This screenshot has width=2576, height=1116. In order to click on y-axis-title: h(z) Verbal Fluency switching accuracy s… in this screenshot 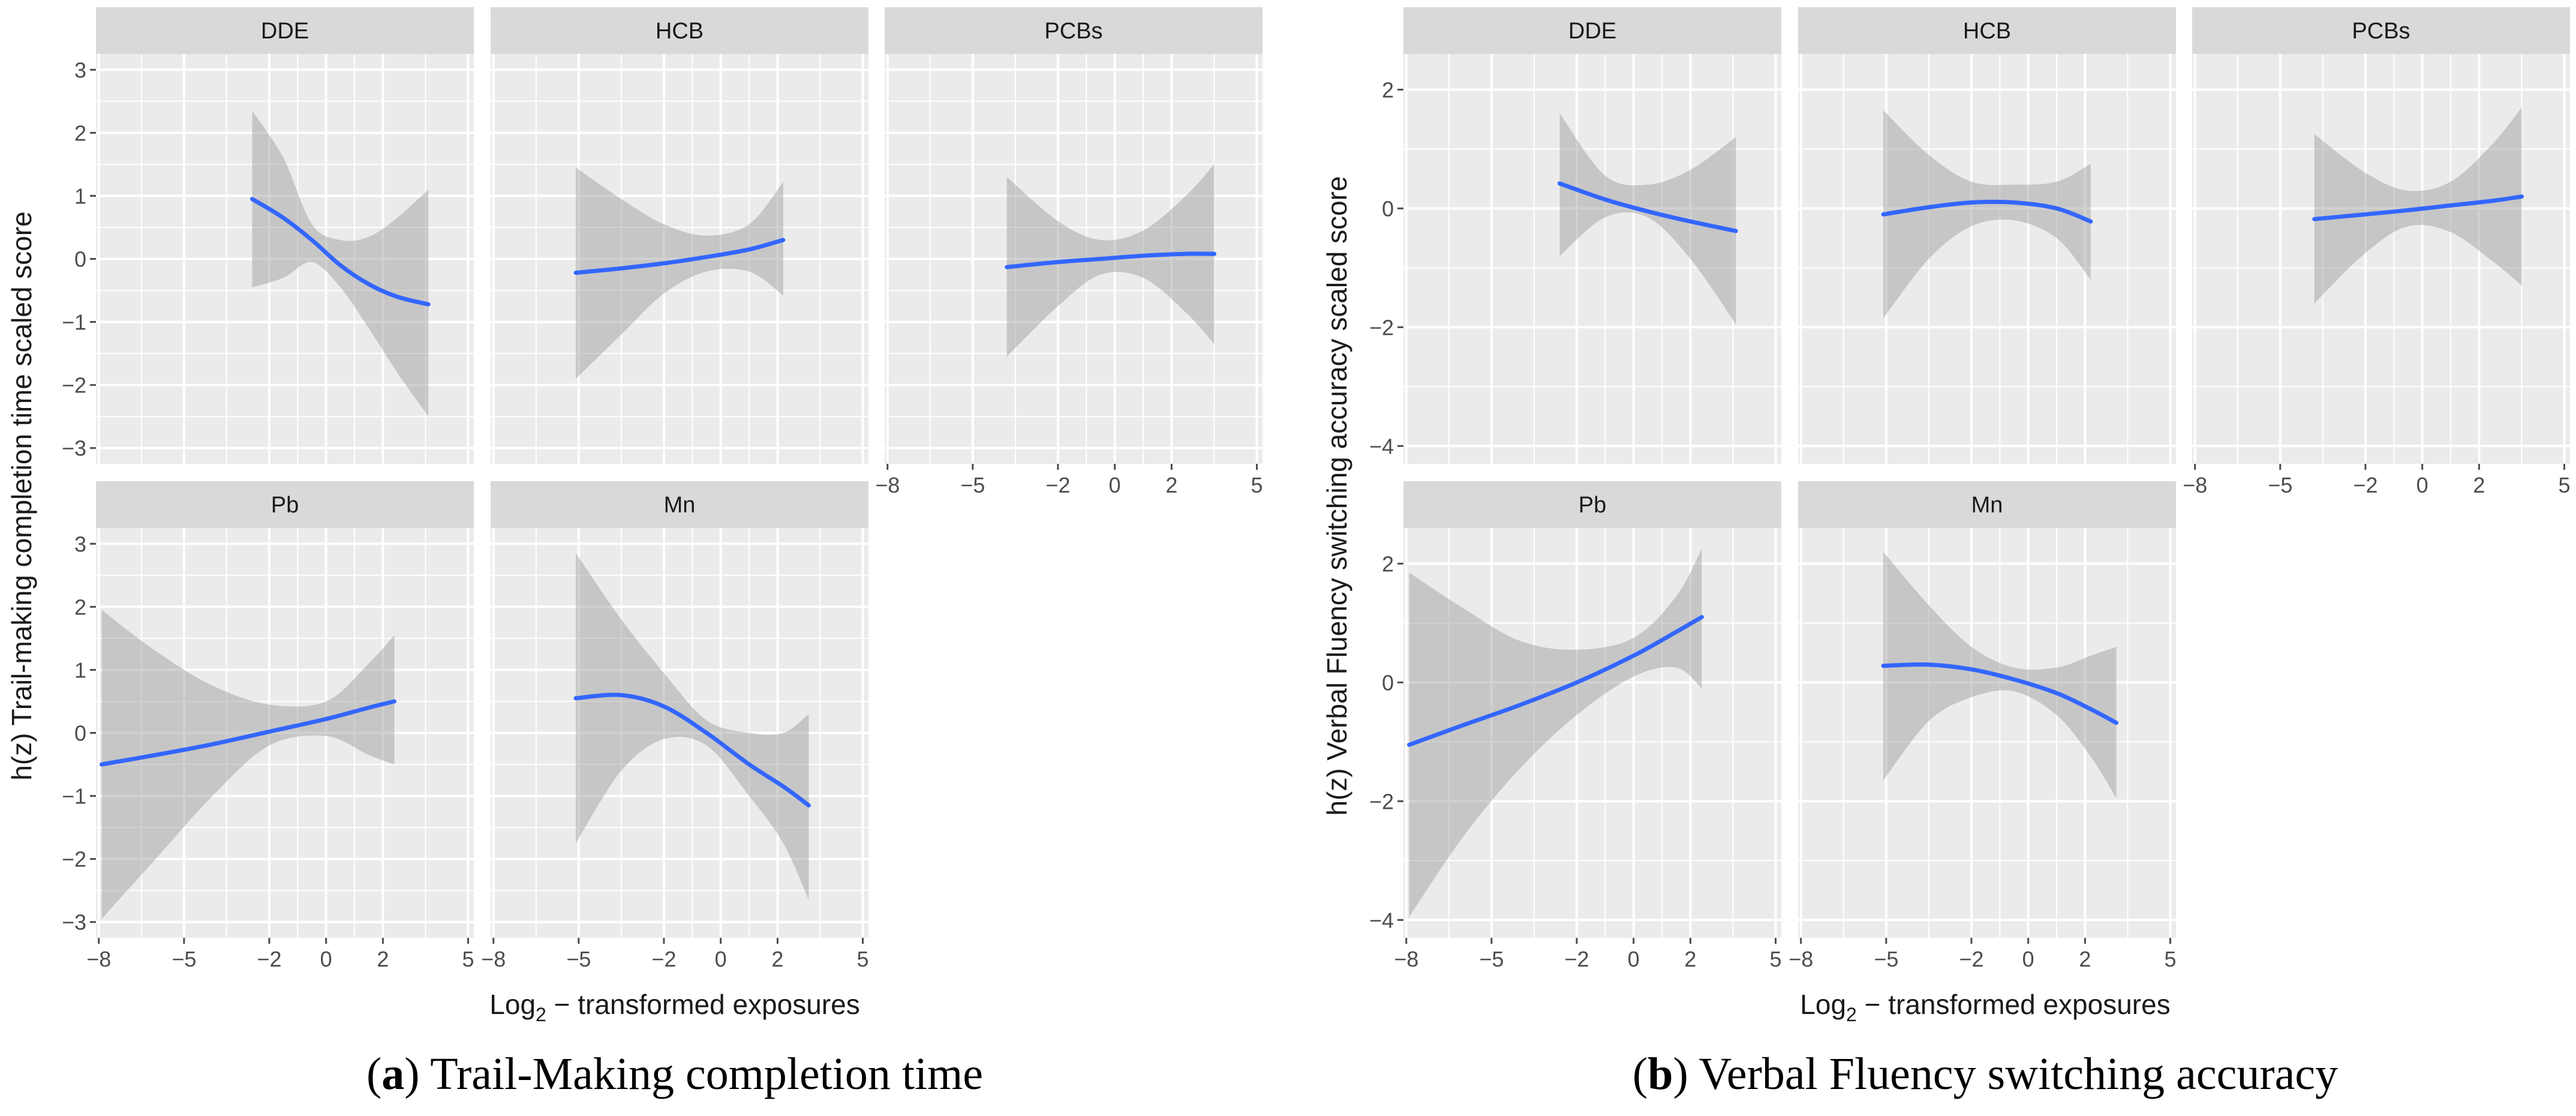, I will do `click(1337, 495)`.